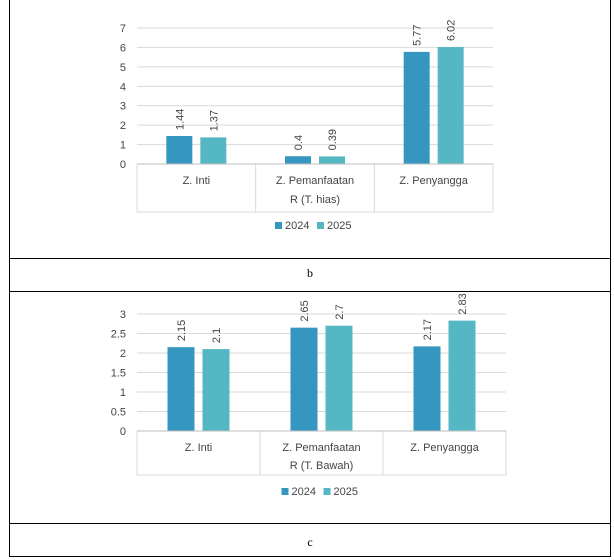 The image size is (614, 560). Describe the element at coordinates (333, 139) in the screenshot. I see `data-label: 0.39` at that location.